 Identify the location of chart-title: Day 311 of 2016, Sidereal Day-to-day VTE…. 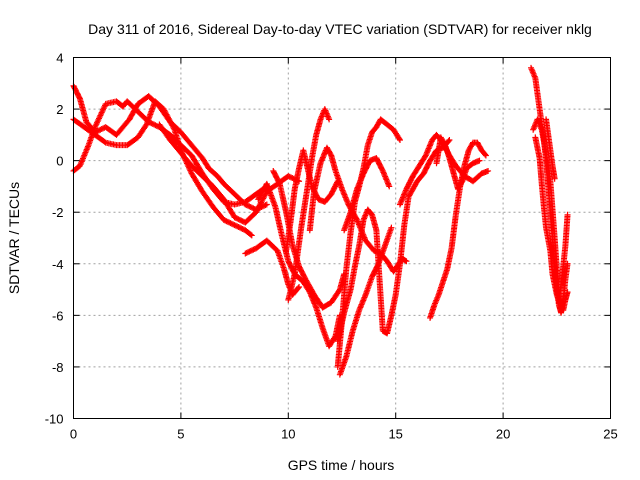
(340, 29).